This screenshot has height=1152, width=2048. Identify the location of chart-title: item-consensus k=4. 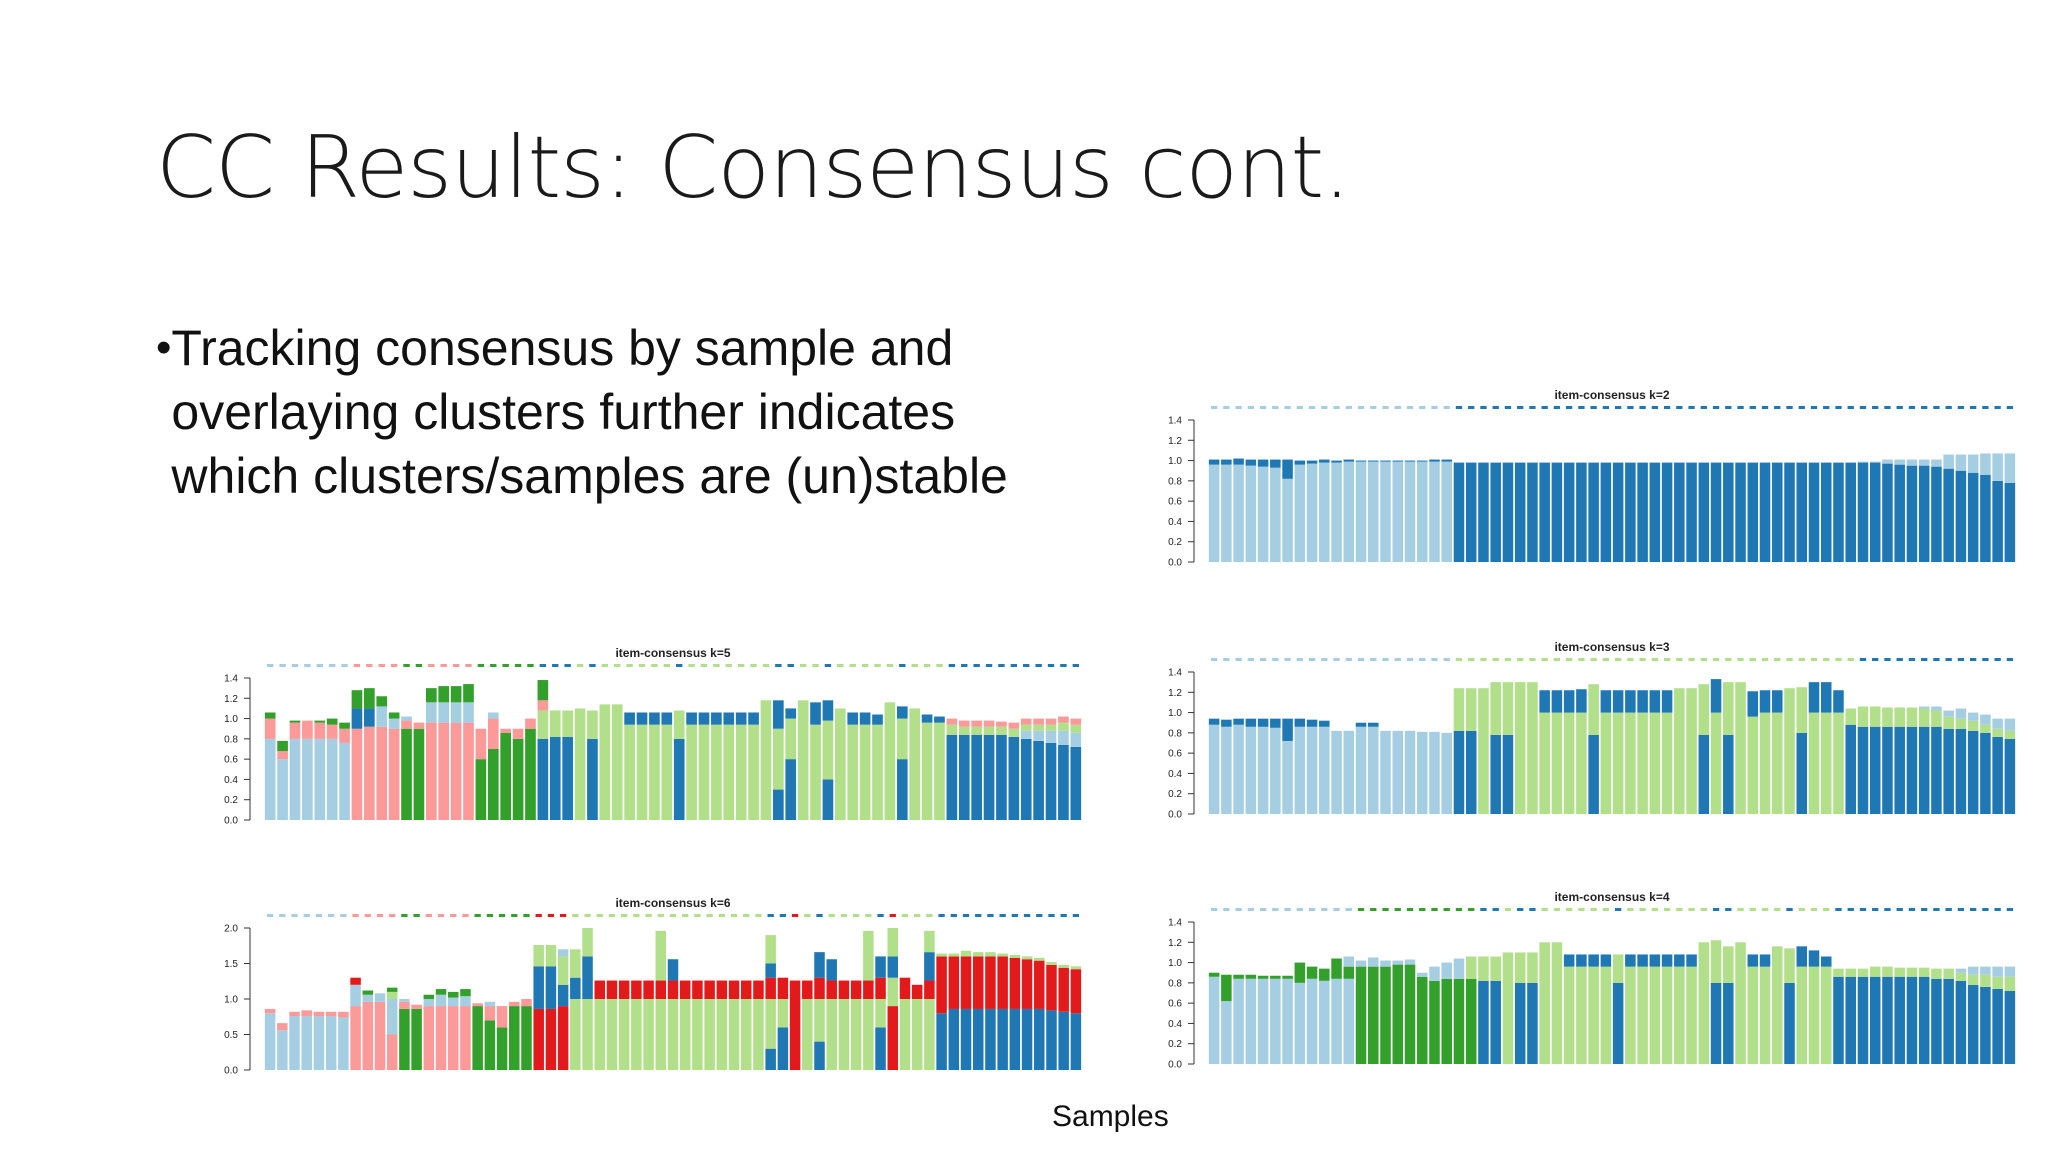
(1611, 897).